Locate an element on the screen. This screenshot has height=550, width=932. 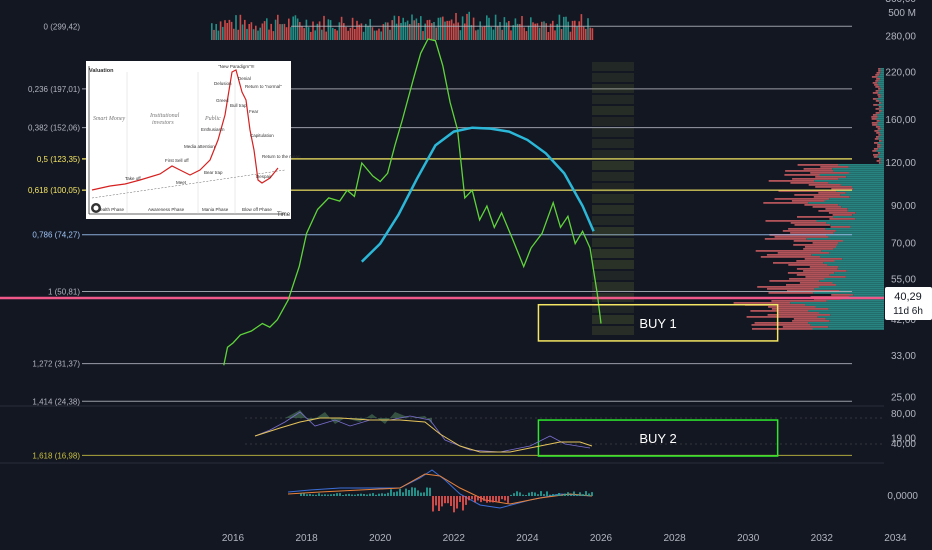
inset-x-label: Time is located at coordinates (284, 215).